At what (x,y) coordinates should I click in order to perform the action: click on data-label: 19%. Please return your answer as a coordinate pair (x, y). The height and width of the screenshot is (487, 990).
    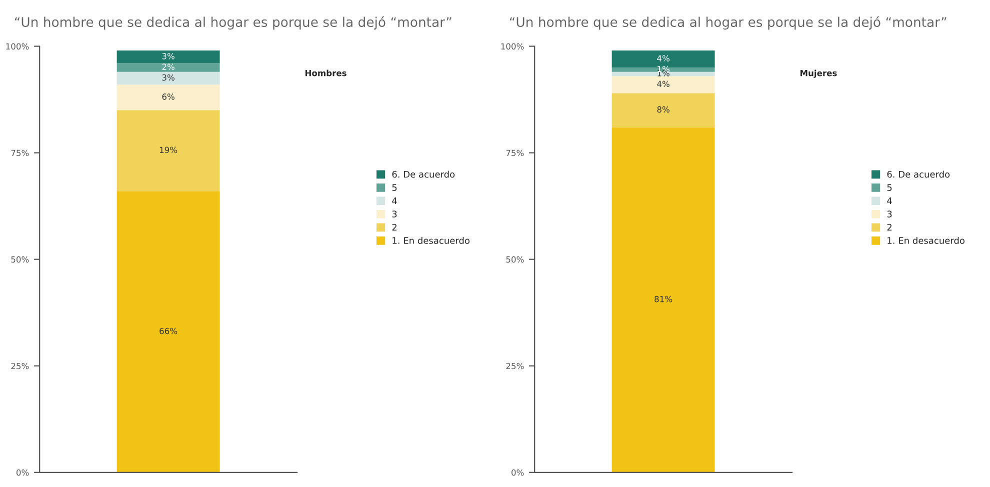
    Looking at the image, I should click on (169, 150).